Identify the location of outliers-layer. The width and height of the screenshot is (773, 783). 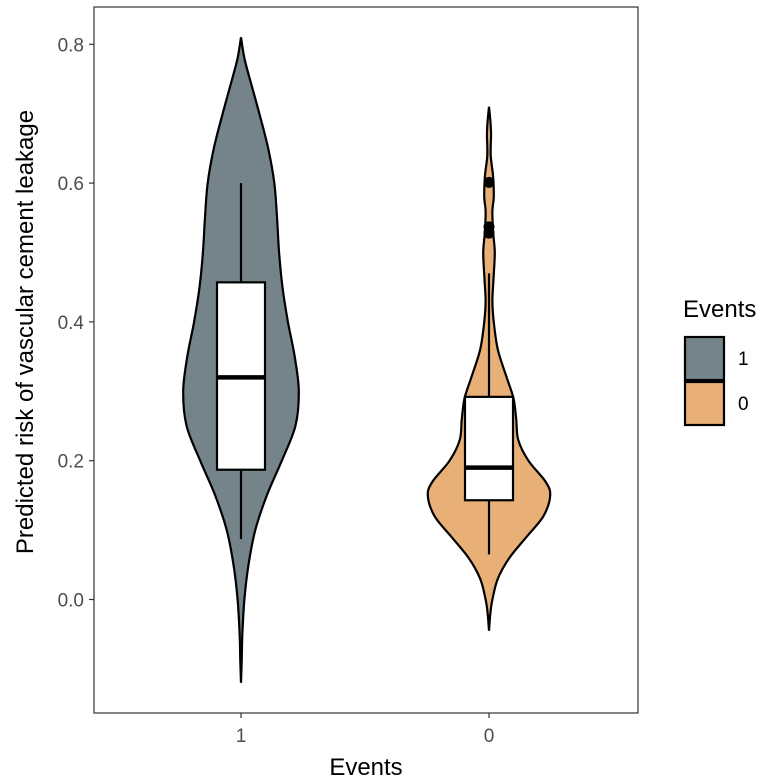
(489, 207).